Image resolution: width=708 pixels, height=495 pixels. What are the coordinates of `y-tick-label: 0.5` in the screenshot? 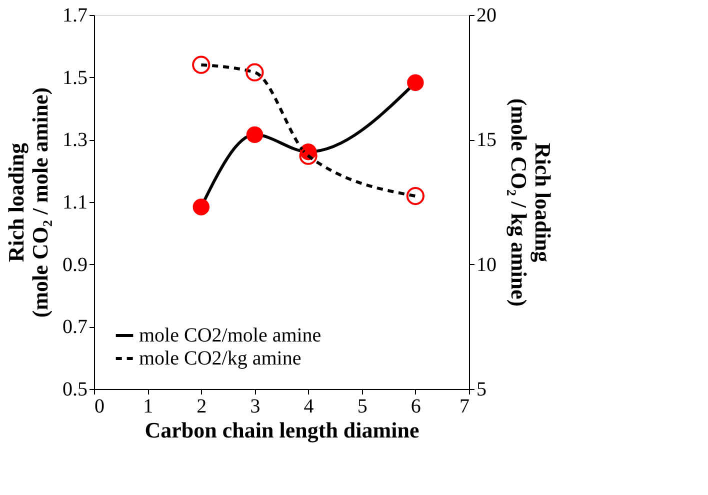 It's located at (75, 389).